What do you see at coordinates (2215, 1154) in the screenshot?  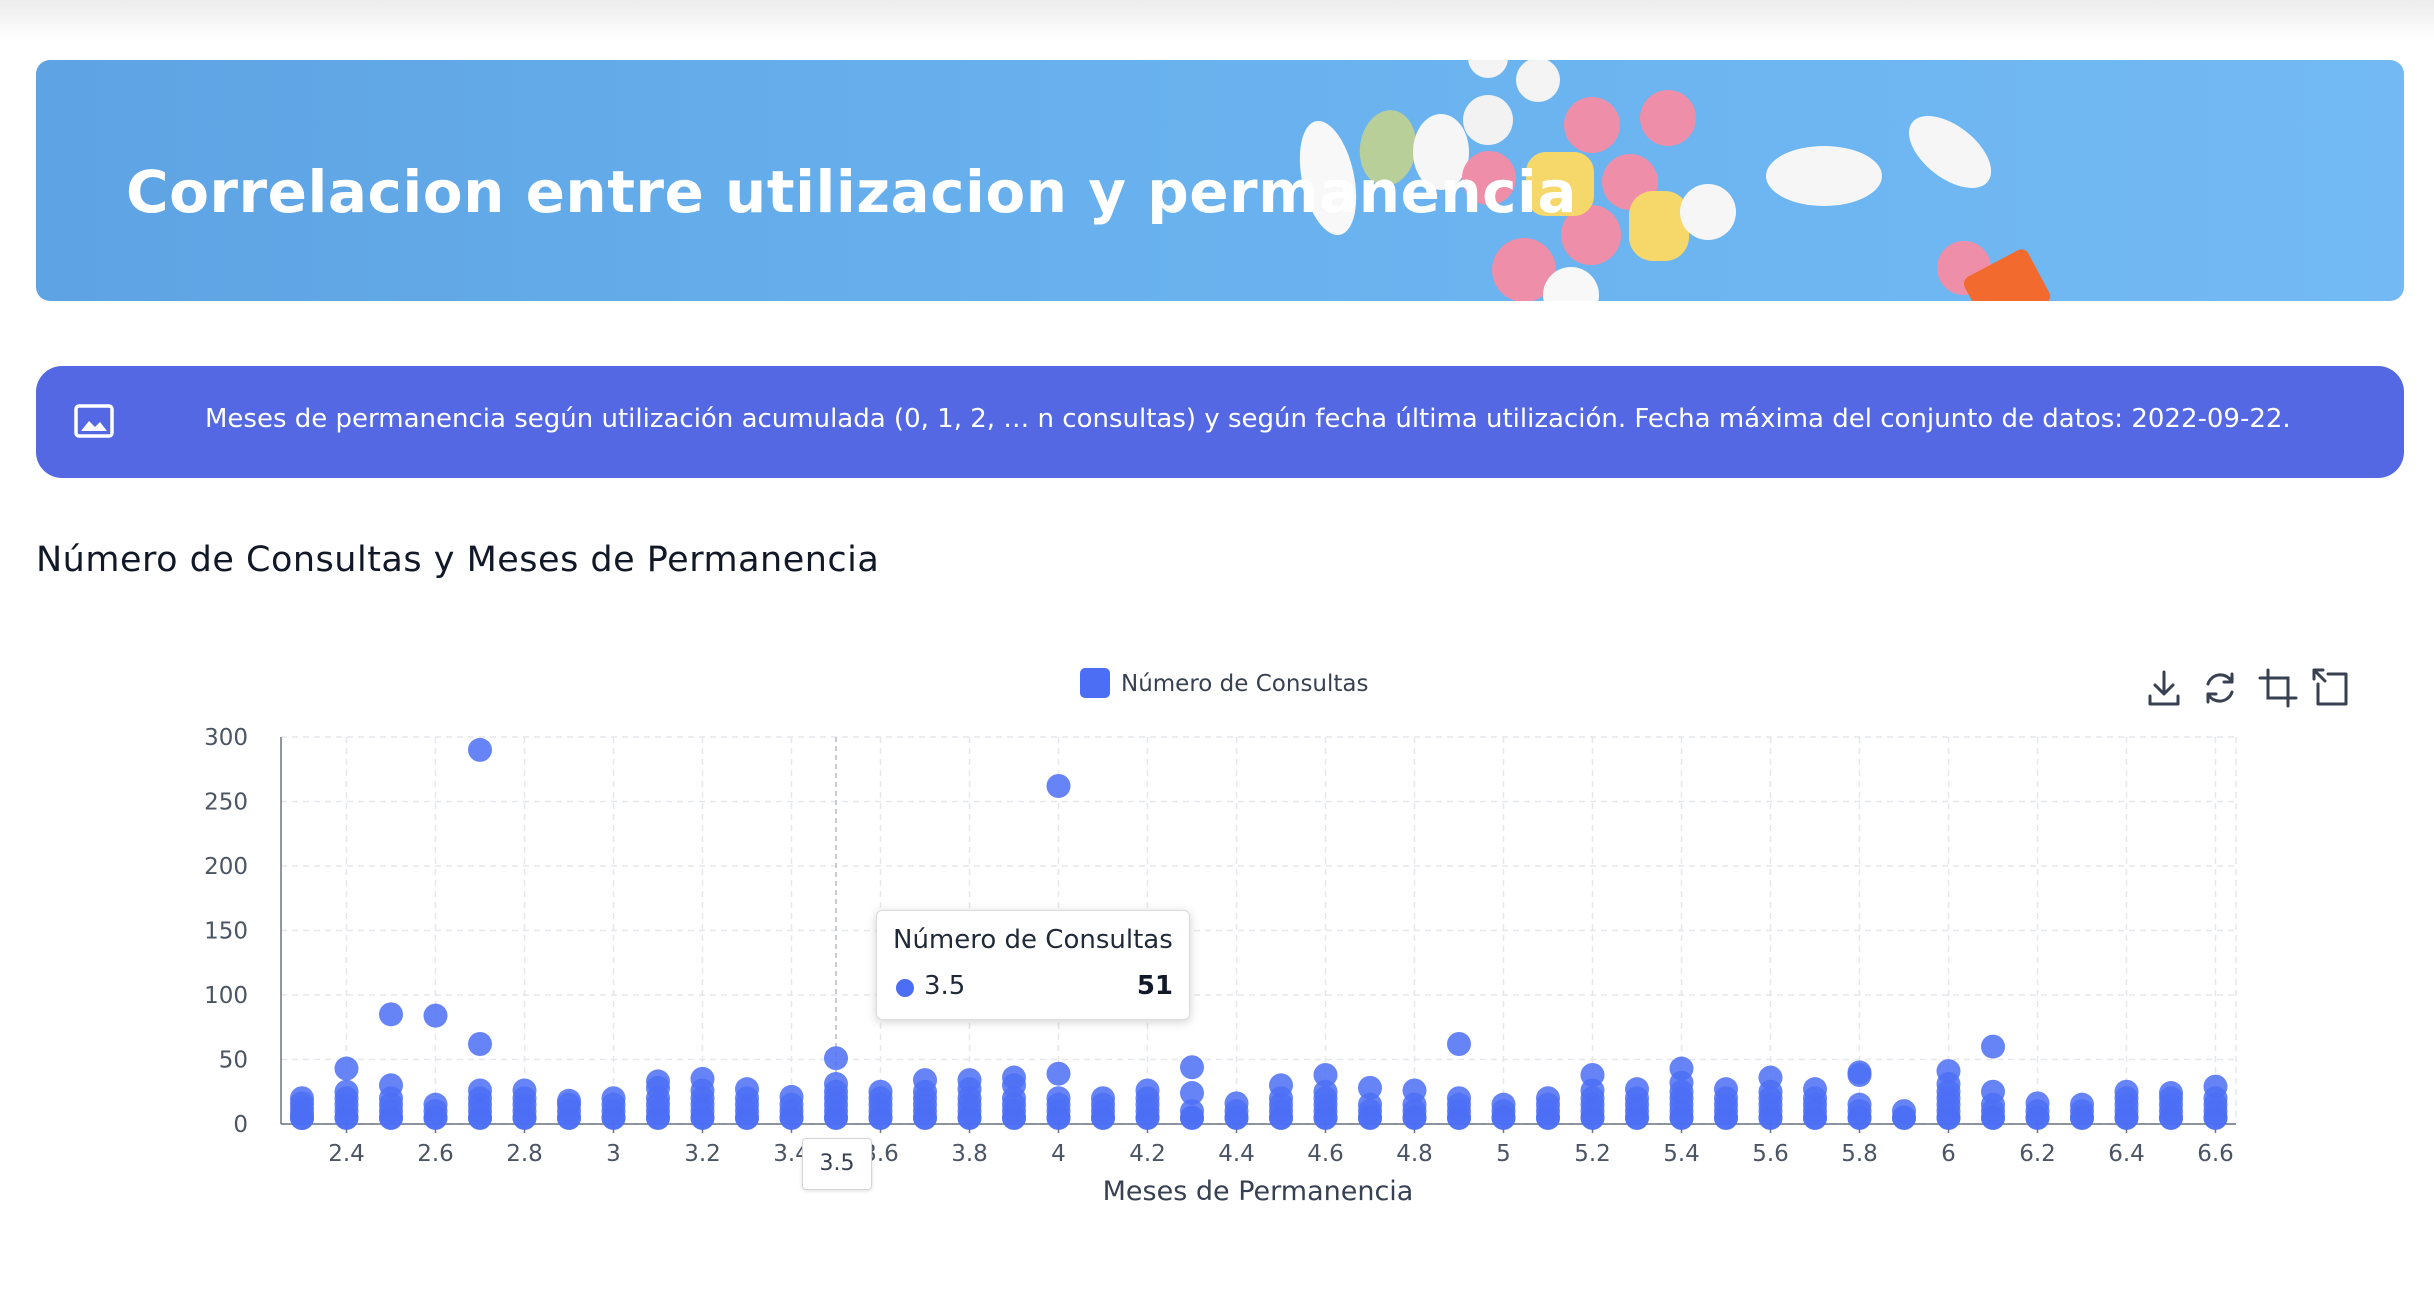 I see `x-tick-label: 6.6` at bounding box center [2215, 1154].